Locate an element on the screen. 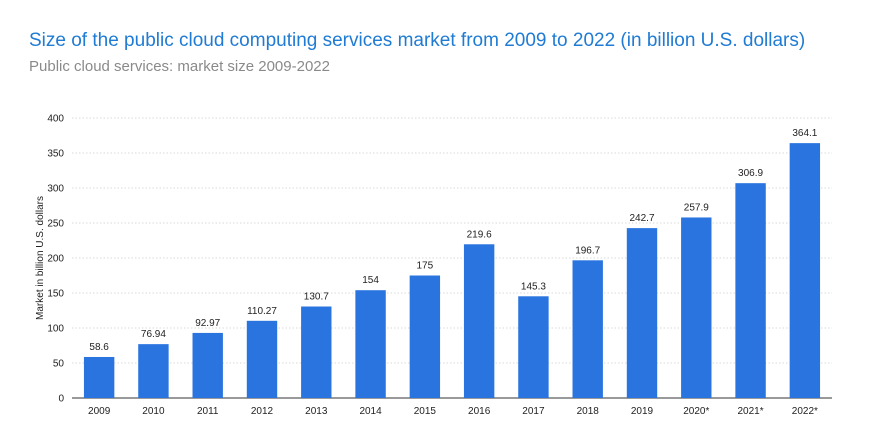  bar-2012 is located at coordinates (262, 359).